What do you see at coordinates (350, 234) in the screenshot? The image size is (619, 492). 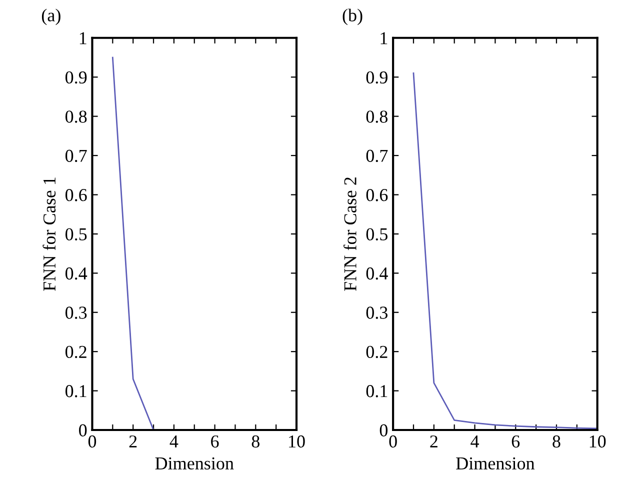 I see `y-axis-title: FNN for Case 2` at bounding box center [350, 234].